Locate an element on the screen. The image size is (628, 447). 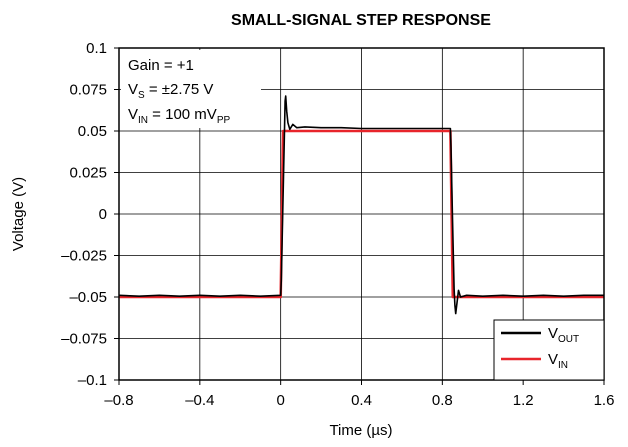
y-tick-label: 0.025 is located at coordinates (88, 173).